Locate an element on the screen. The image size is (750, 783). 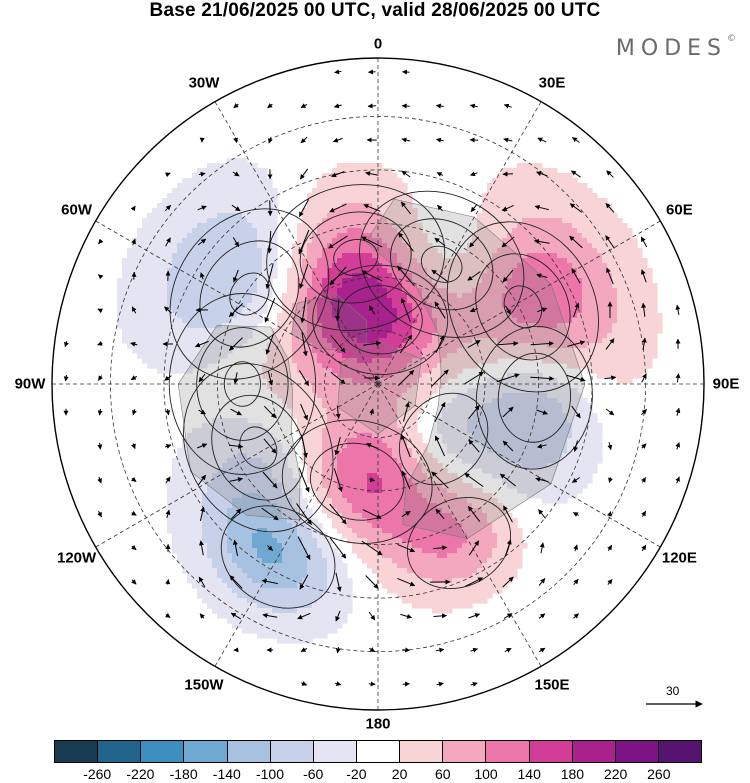
reference-vector-arrow is located at coordinates (674, 704).